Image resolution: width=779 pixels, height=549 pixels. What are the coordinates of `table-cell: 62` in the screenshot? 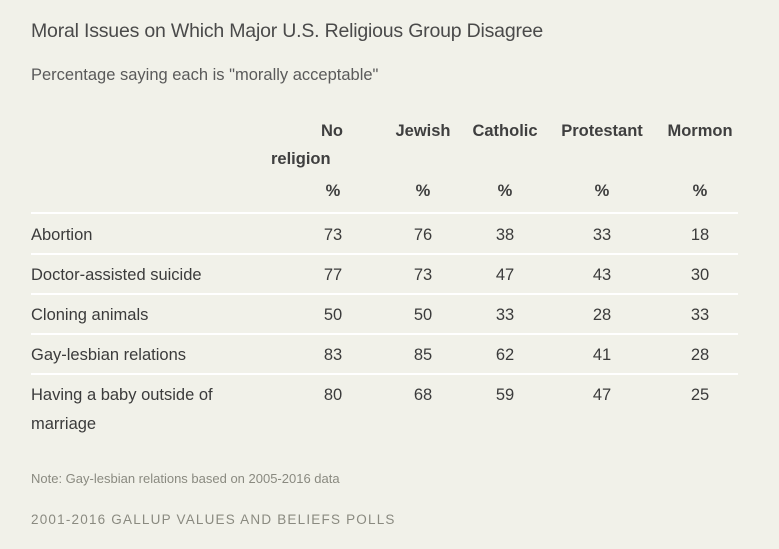 It's located at (505, 355).